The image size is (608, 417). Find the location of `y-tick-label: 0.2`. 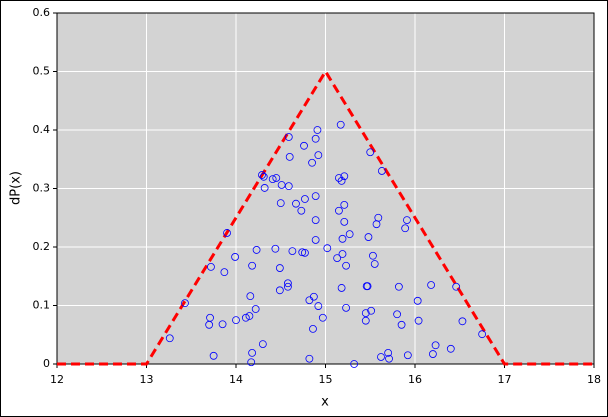

y-tick-label: 0.2 is located at coordinates (42, 246).